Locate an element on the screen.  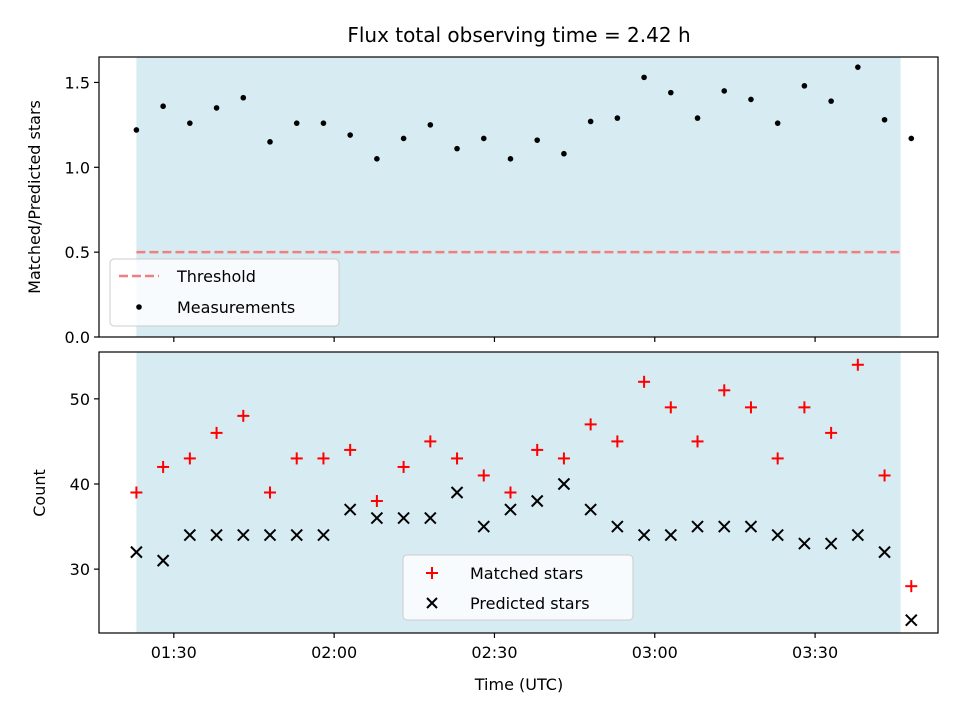
legend-matched-swatch is located at coordinates (432, 573).